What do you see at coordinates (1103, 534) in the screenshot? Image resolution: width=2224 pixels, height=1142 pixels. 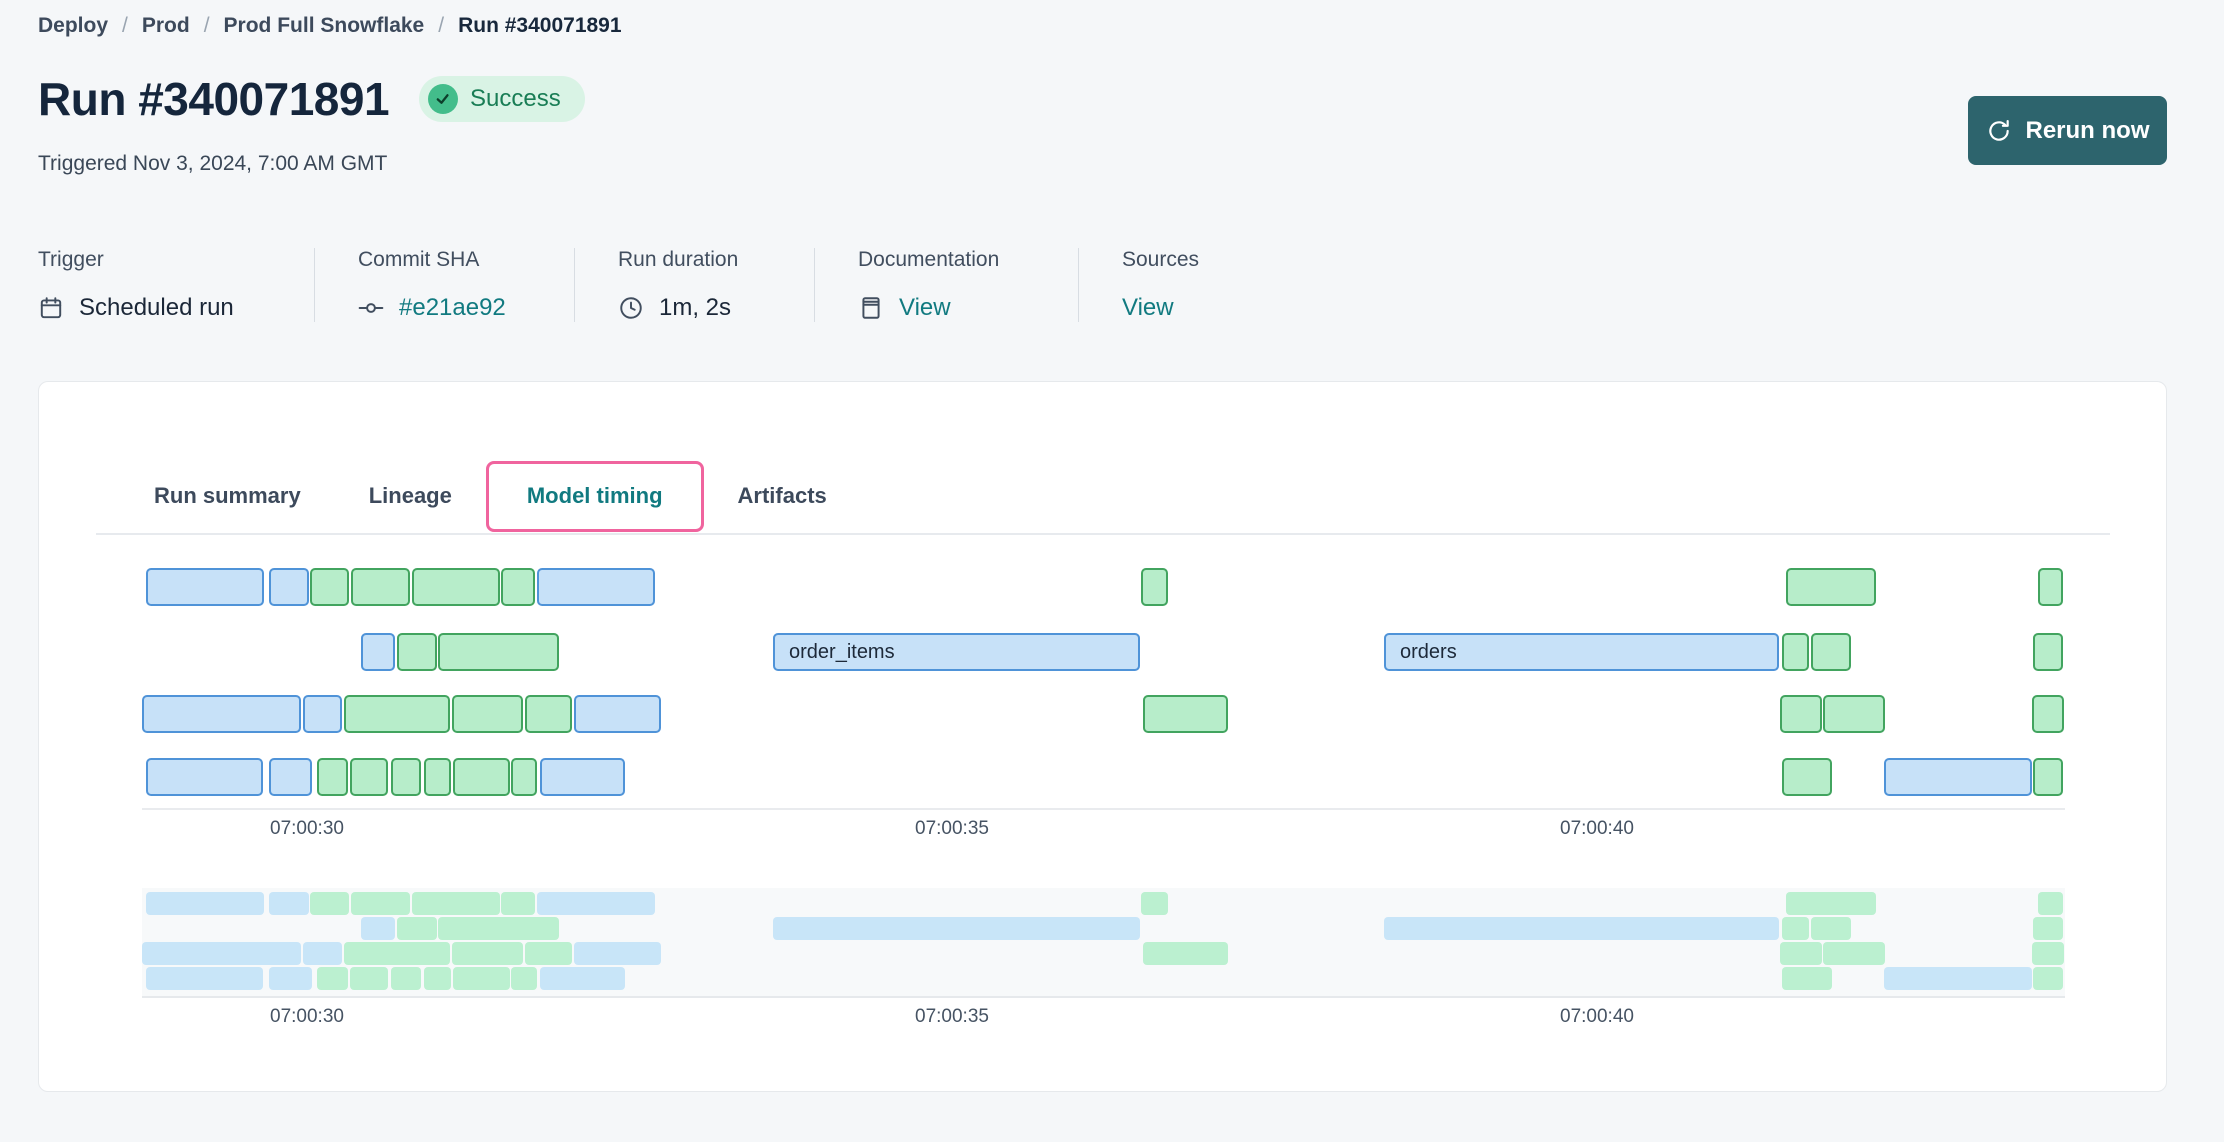 I see `tabs-divider` at bounding box center [1103, 534].